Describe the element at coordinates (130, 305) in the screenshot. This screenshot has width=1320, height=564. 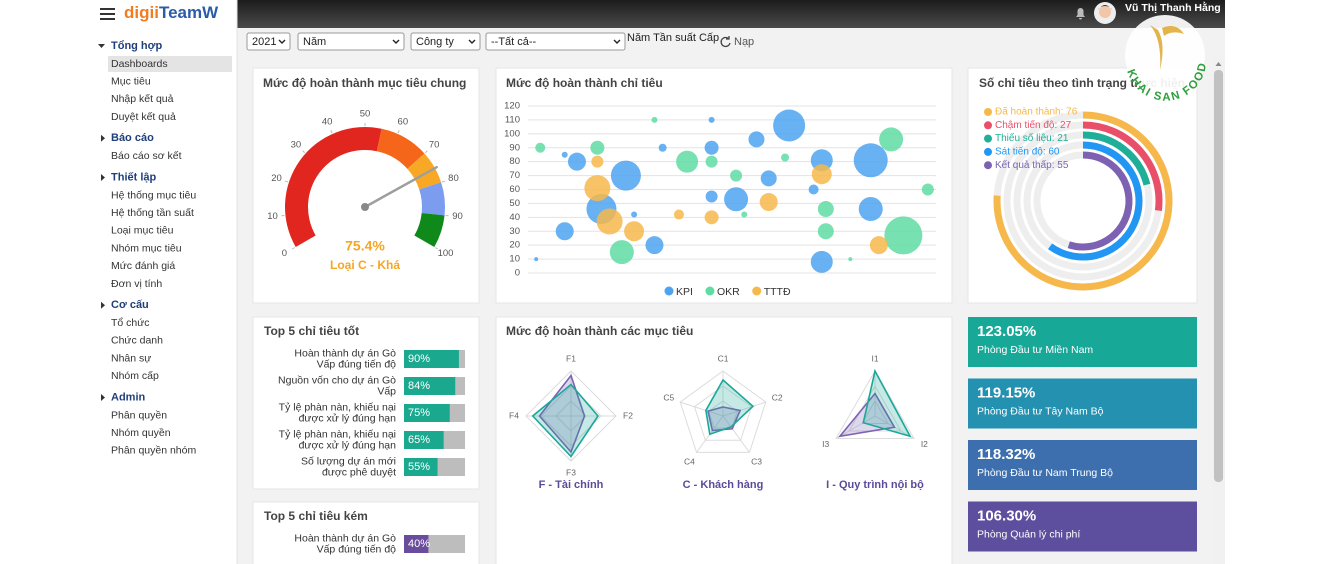
I see `menu-group: Cơ cấu` at that location.